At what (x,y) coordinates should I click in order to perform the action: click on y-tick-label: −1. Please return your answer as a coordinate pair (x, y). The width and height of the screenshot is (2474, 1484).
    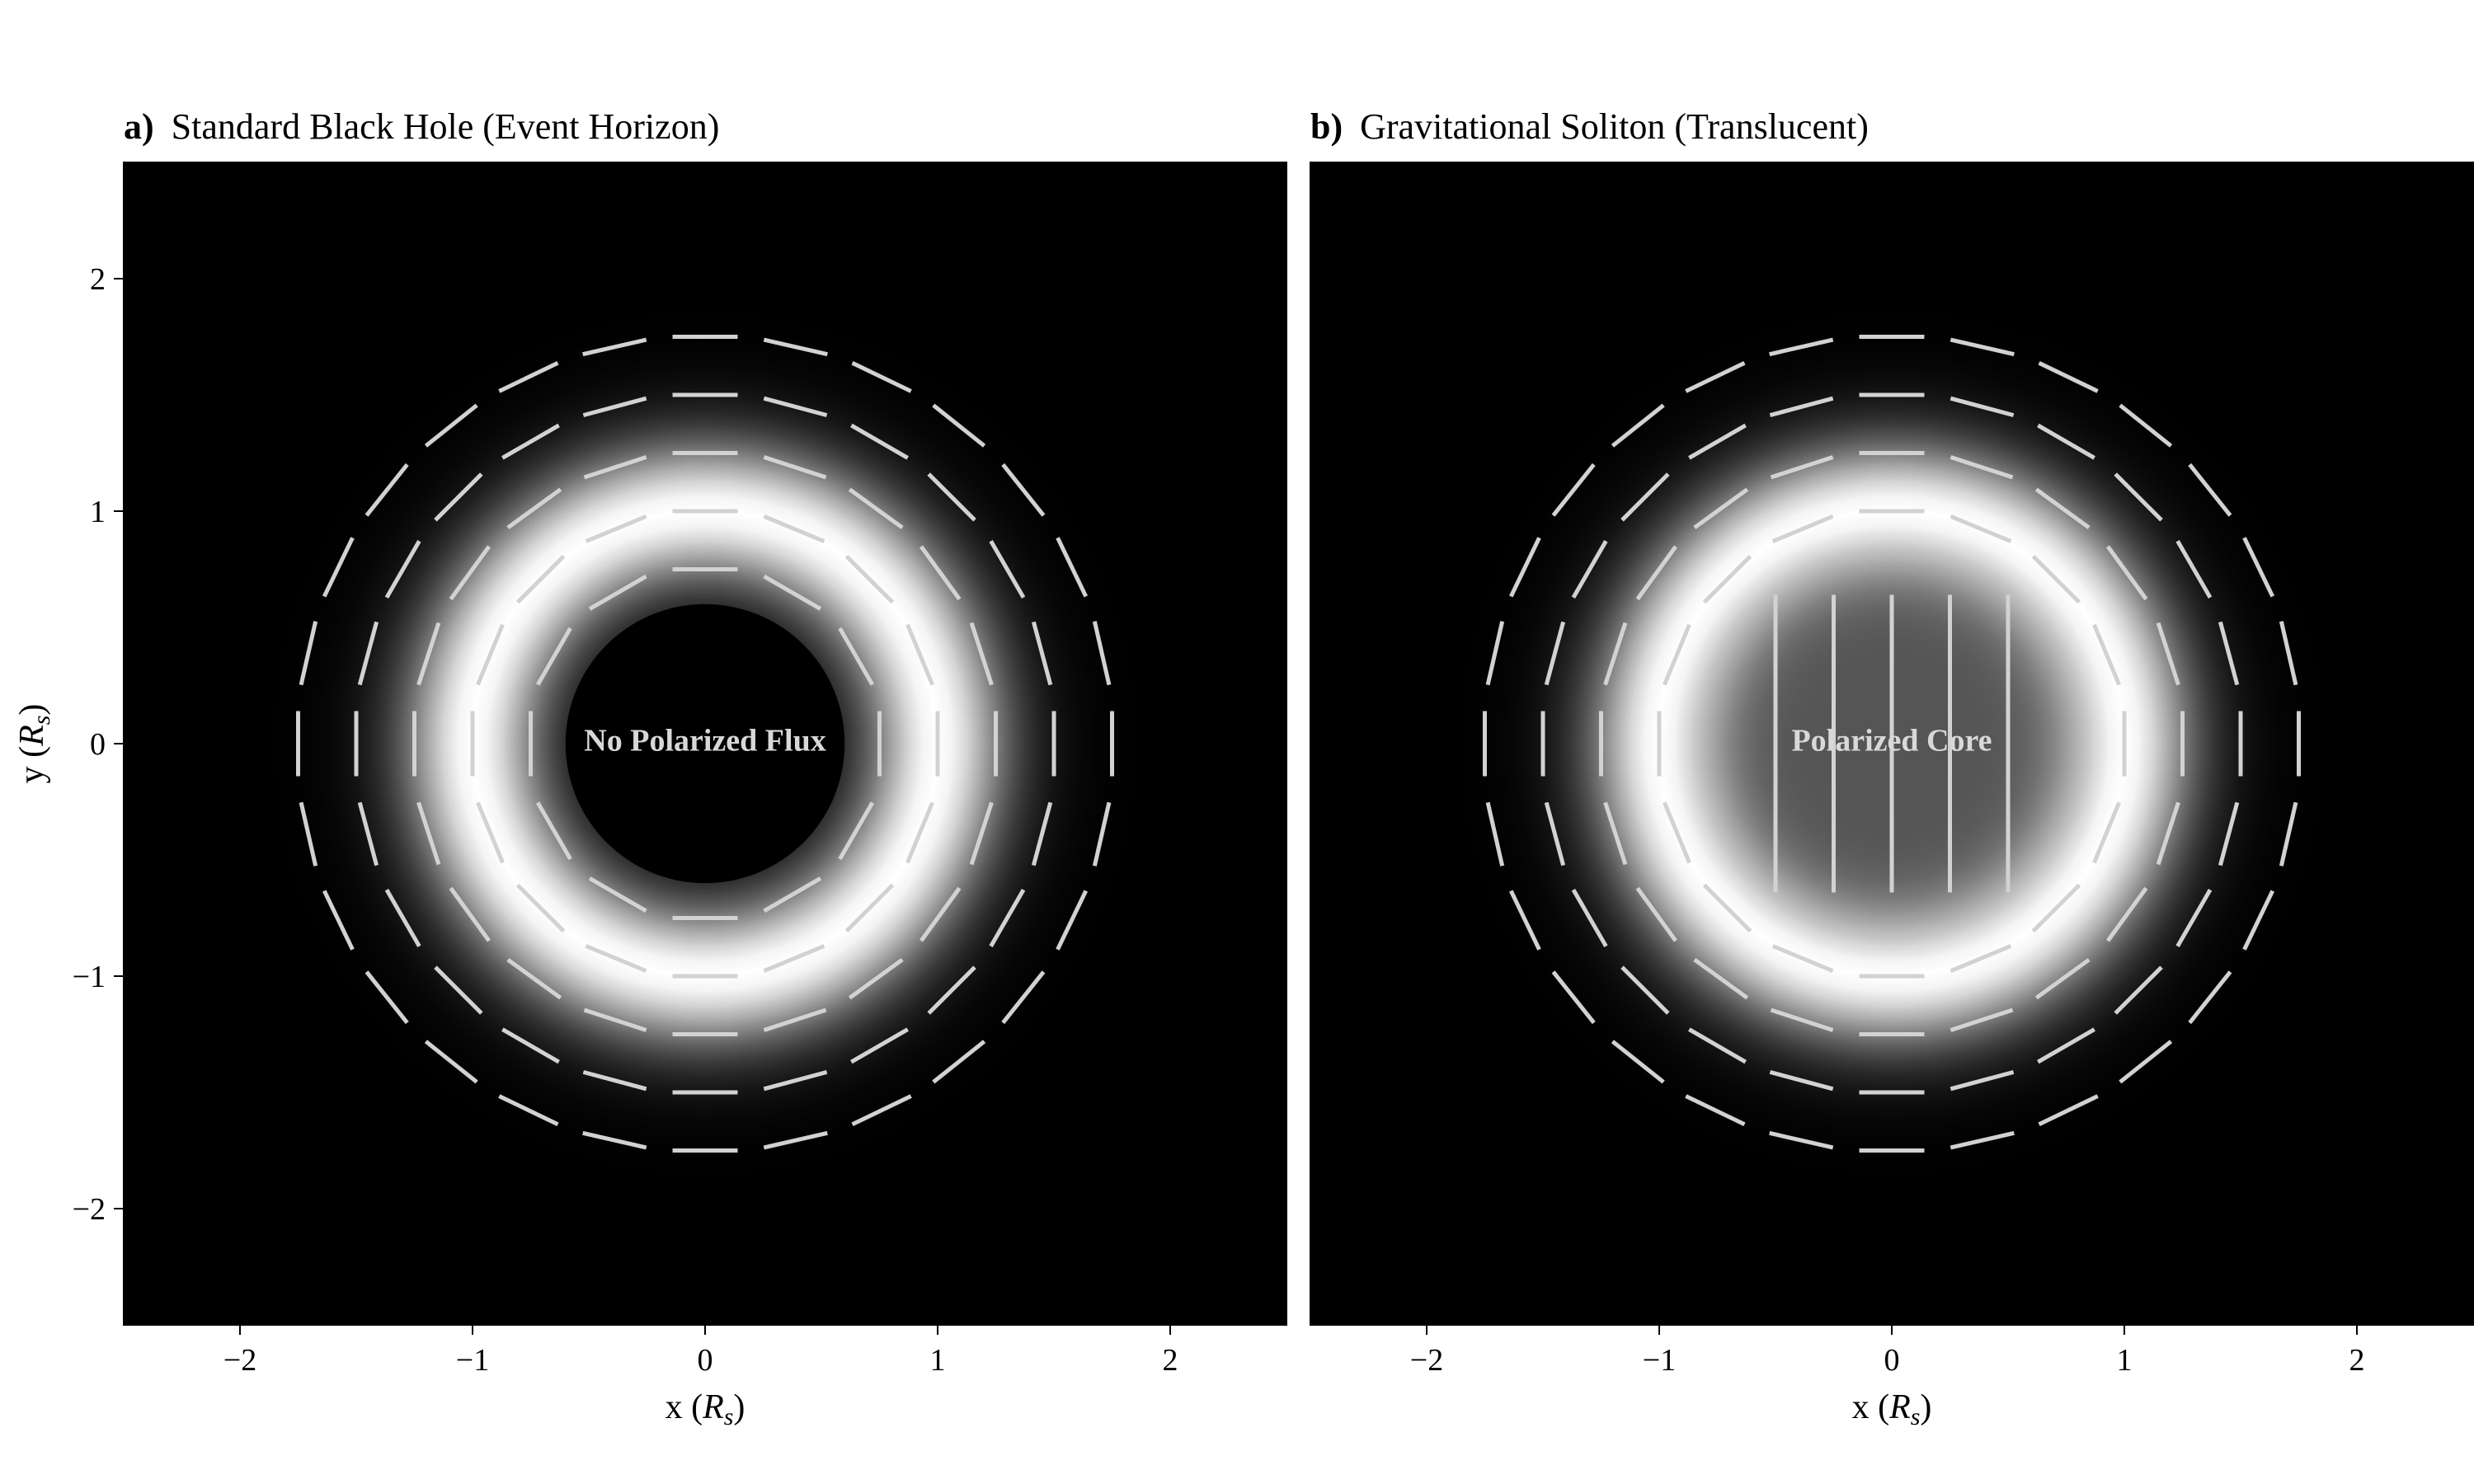
    Looking at the image, I should click on (89, 977).